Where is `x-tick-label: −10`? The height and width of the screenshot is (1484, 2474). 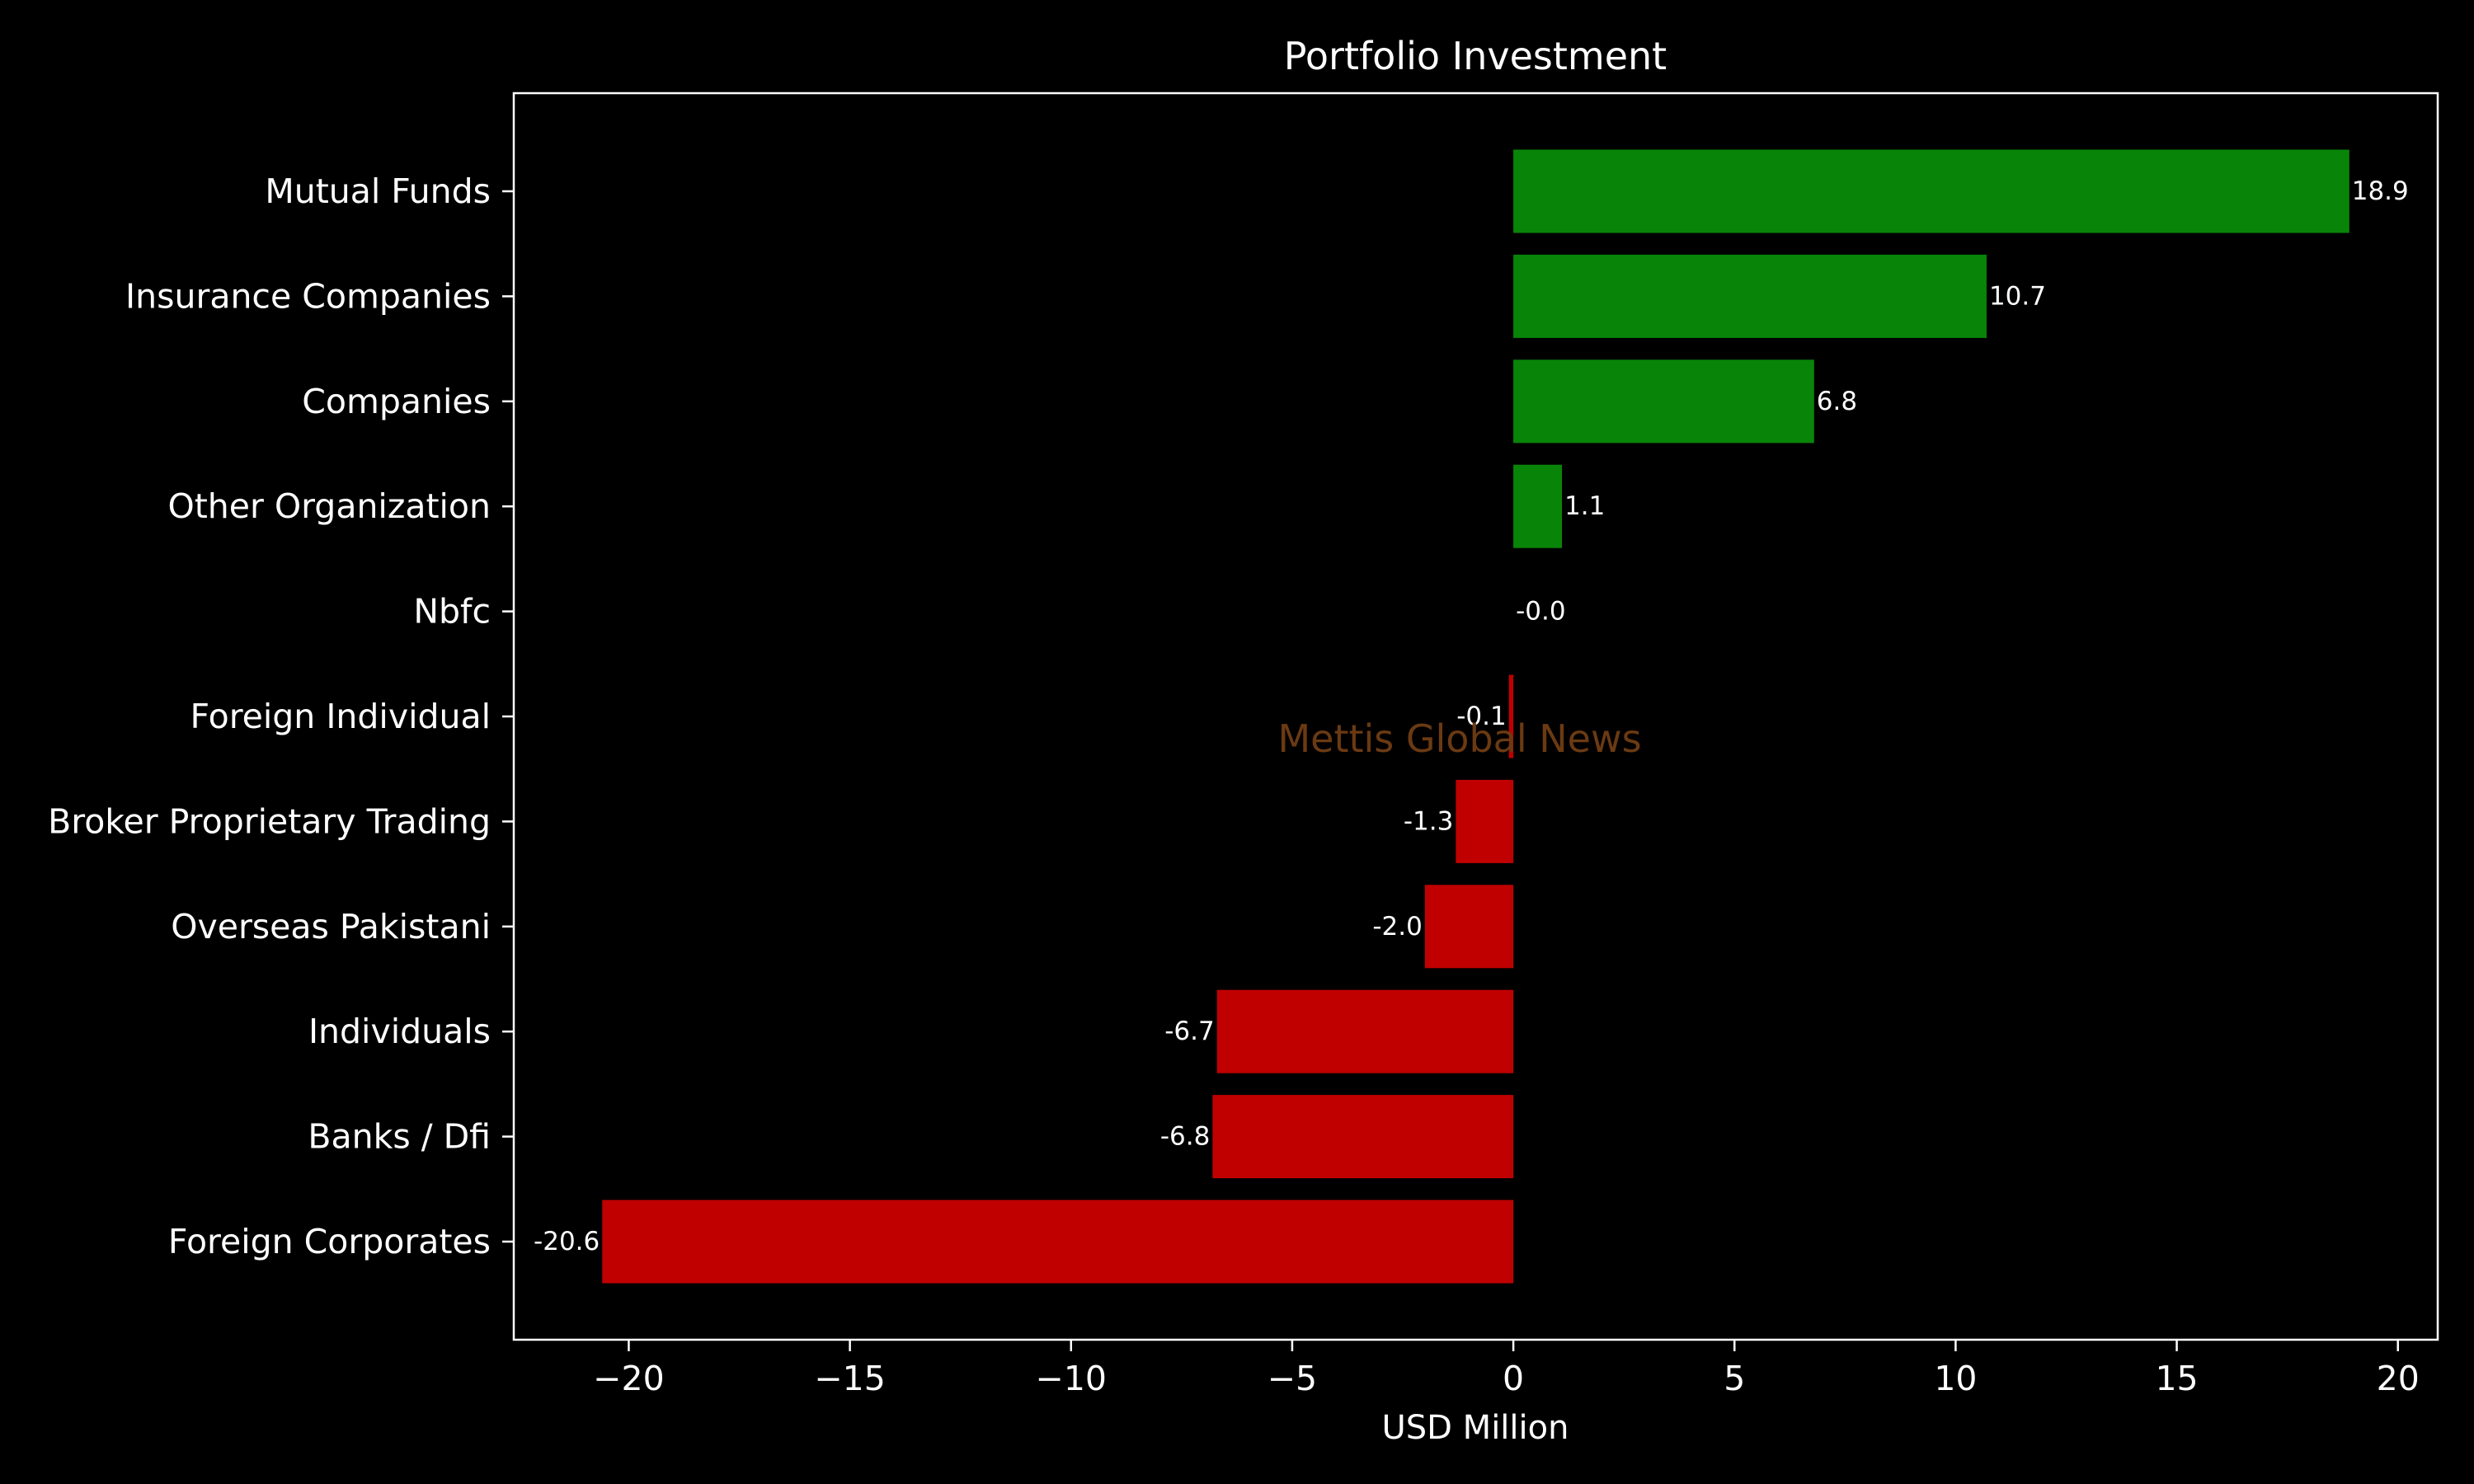
x-tick-label: −10 is located at coordinates (1071, 1378).